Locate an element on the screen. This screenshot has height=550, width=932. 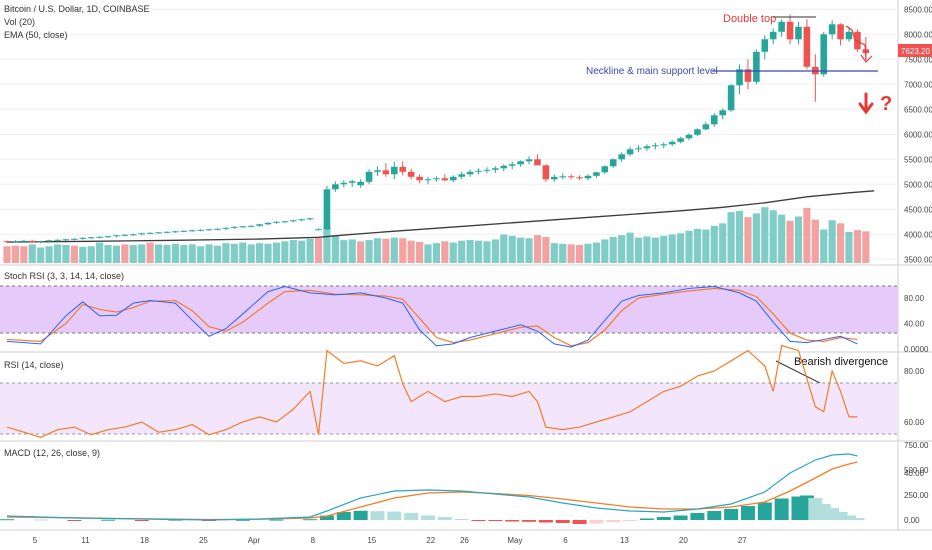
down-arrow-icon is located at coordinates (866, 103).